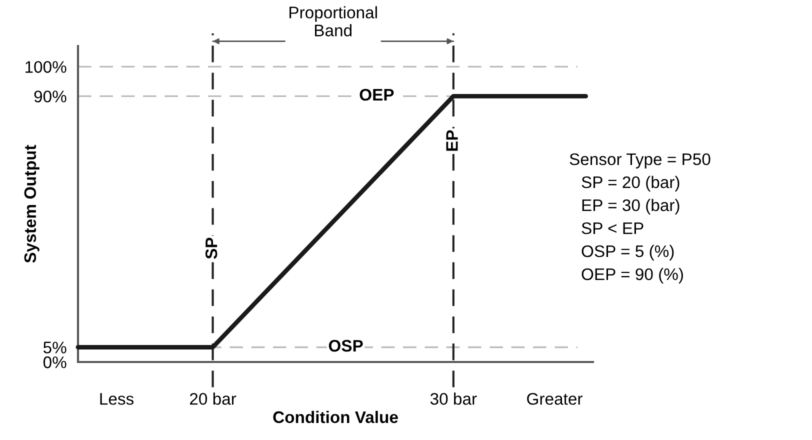 This screenshot has height=440, width=812. Describe the element at coordinates (46, 67) in the screenshot. I see `y-tick-label: 100%` at that location.